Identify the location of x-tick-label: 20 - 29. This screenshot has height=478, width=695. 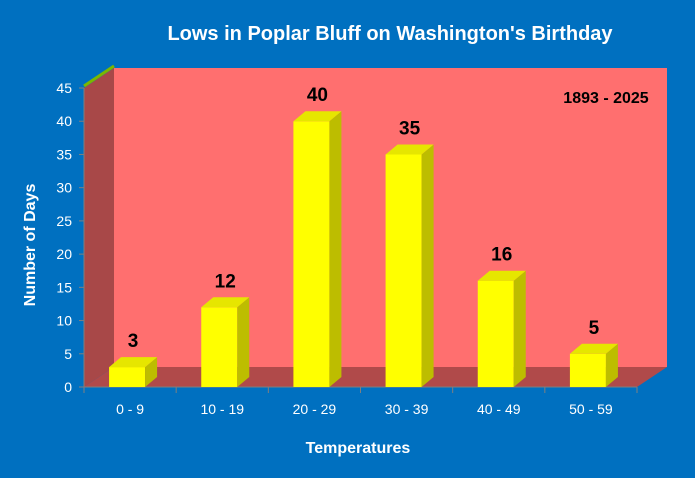
(315, 409).